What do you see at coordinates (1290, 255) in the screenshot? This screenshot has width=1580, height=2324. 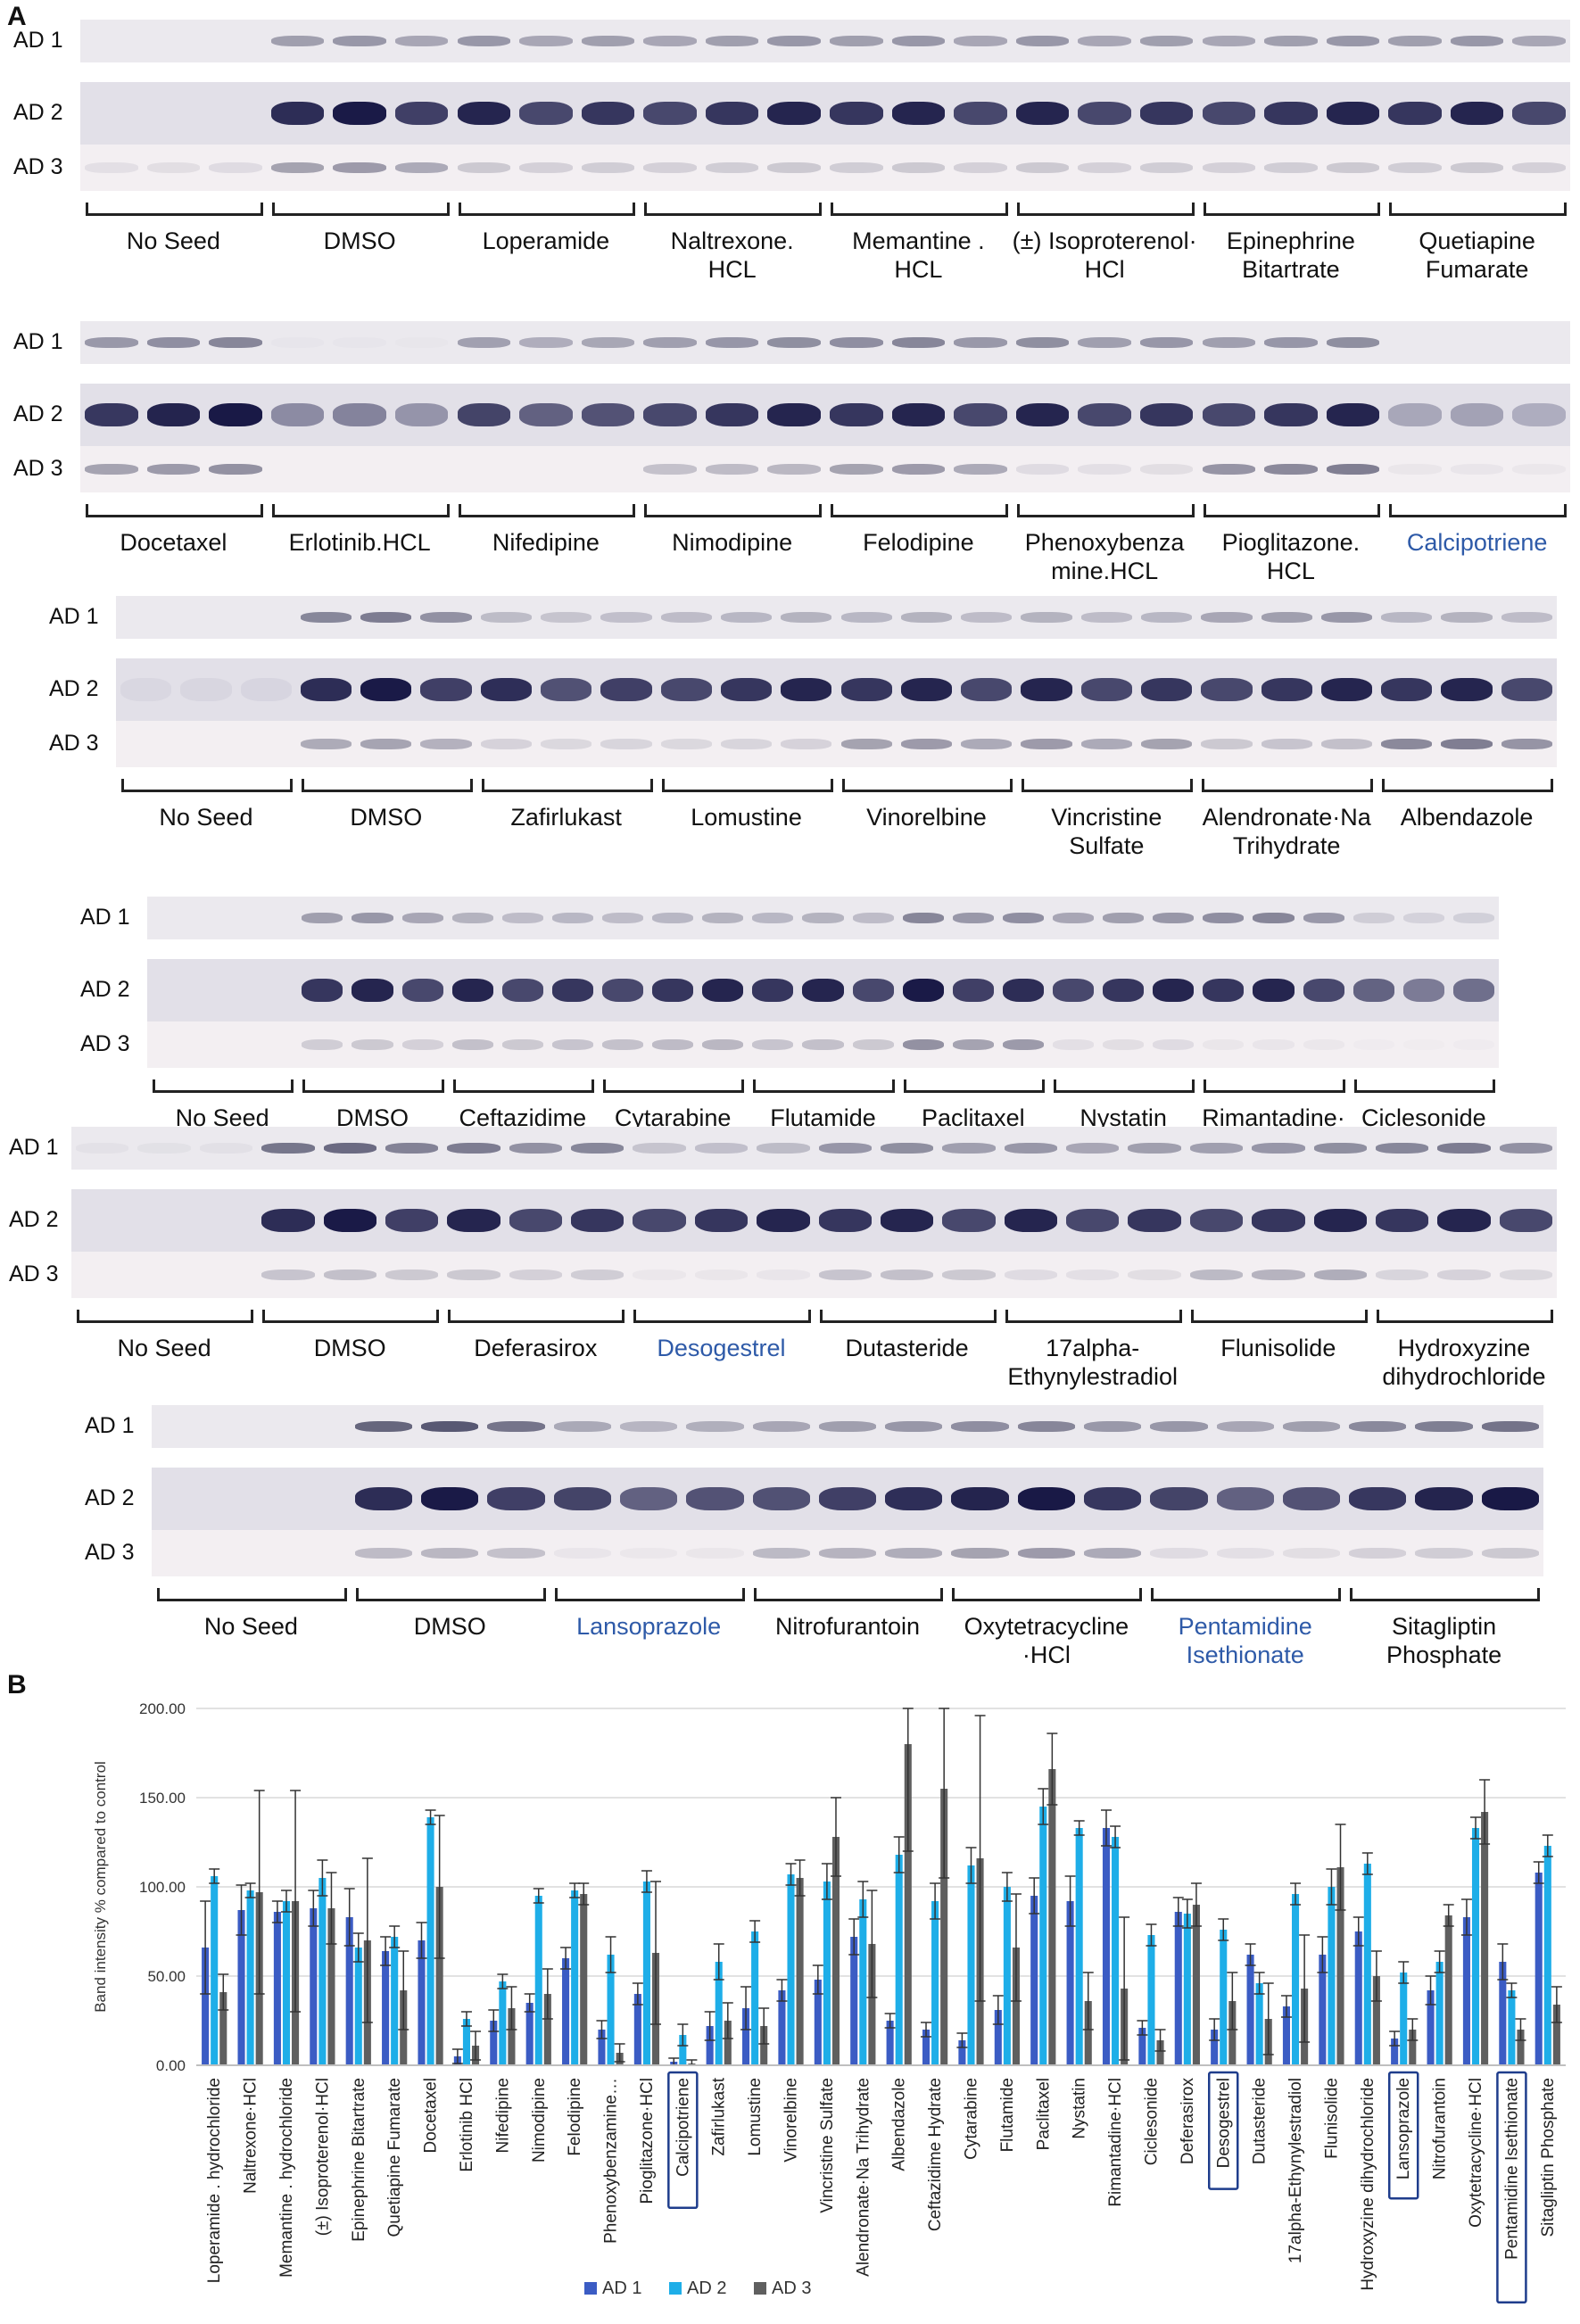 I see `group-label: Epinephrine Bitartrate` at bounding box center [1290, 255].